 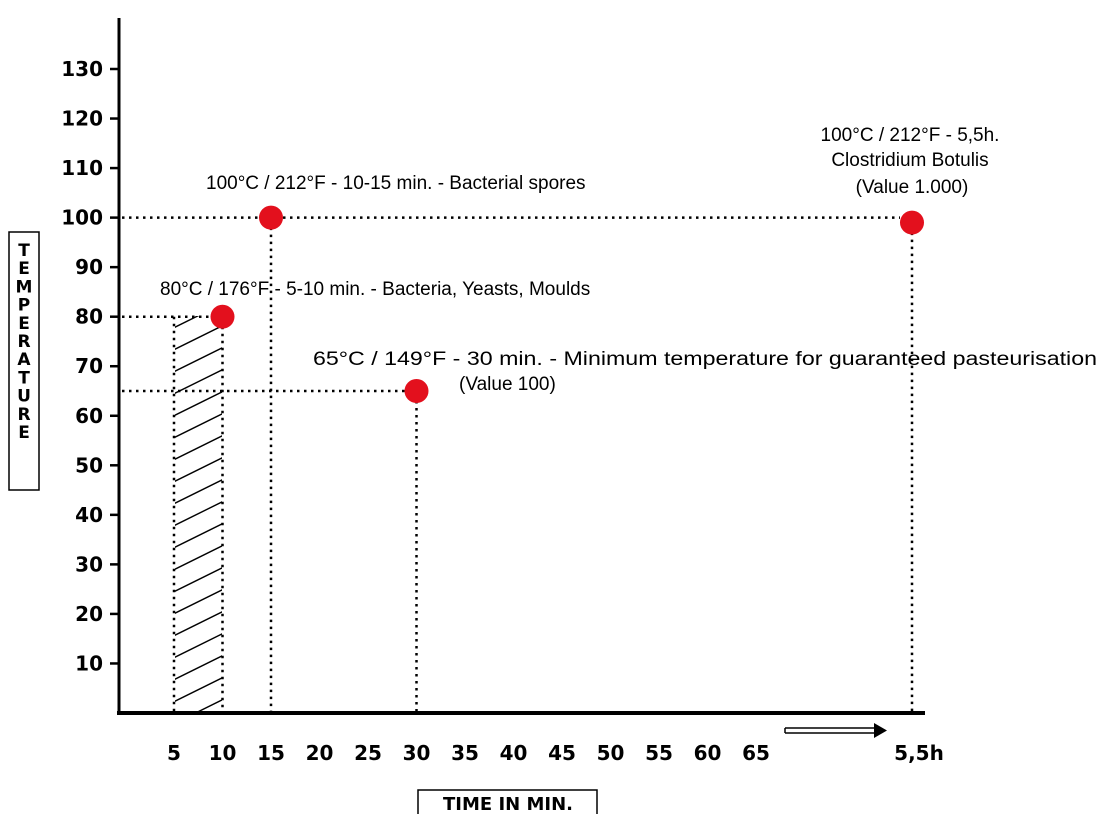 I want to click on y-tick-label: 110, so click(x=82, y=168).